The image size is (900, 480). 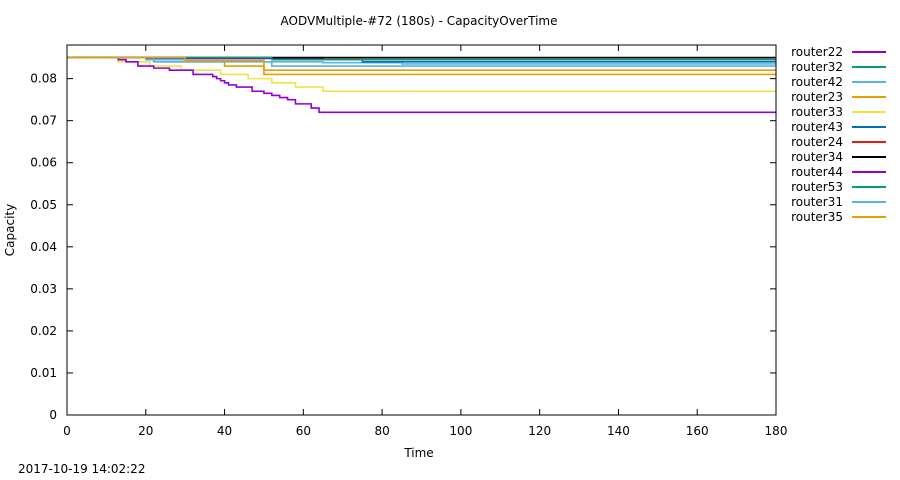 What do you see at coordinates (817, 127) in the screenshot?
I see `legend-label-router43: router43` at bounding box center [817, 127].